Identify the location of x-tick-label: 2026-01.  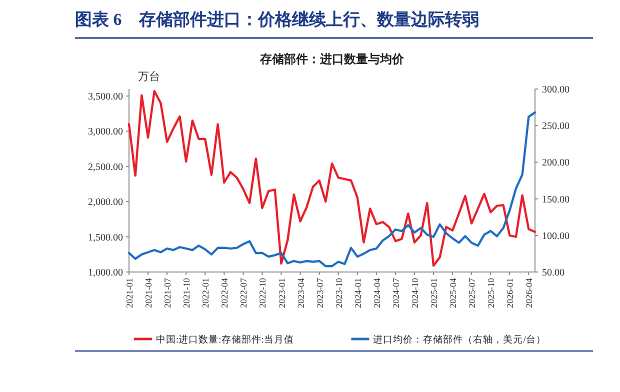
(510, 293).